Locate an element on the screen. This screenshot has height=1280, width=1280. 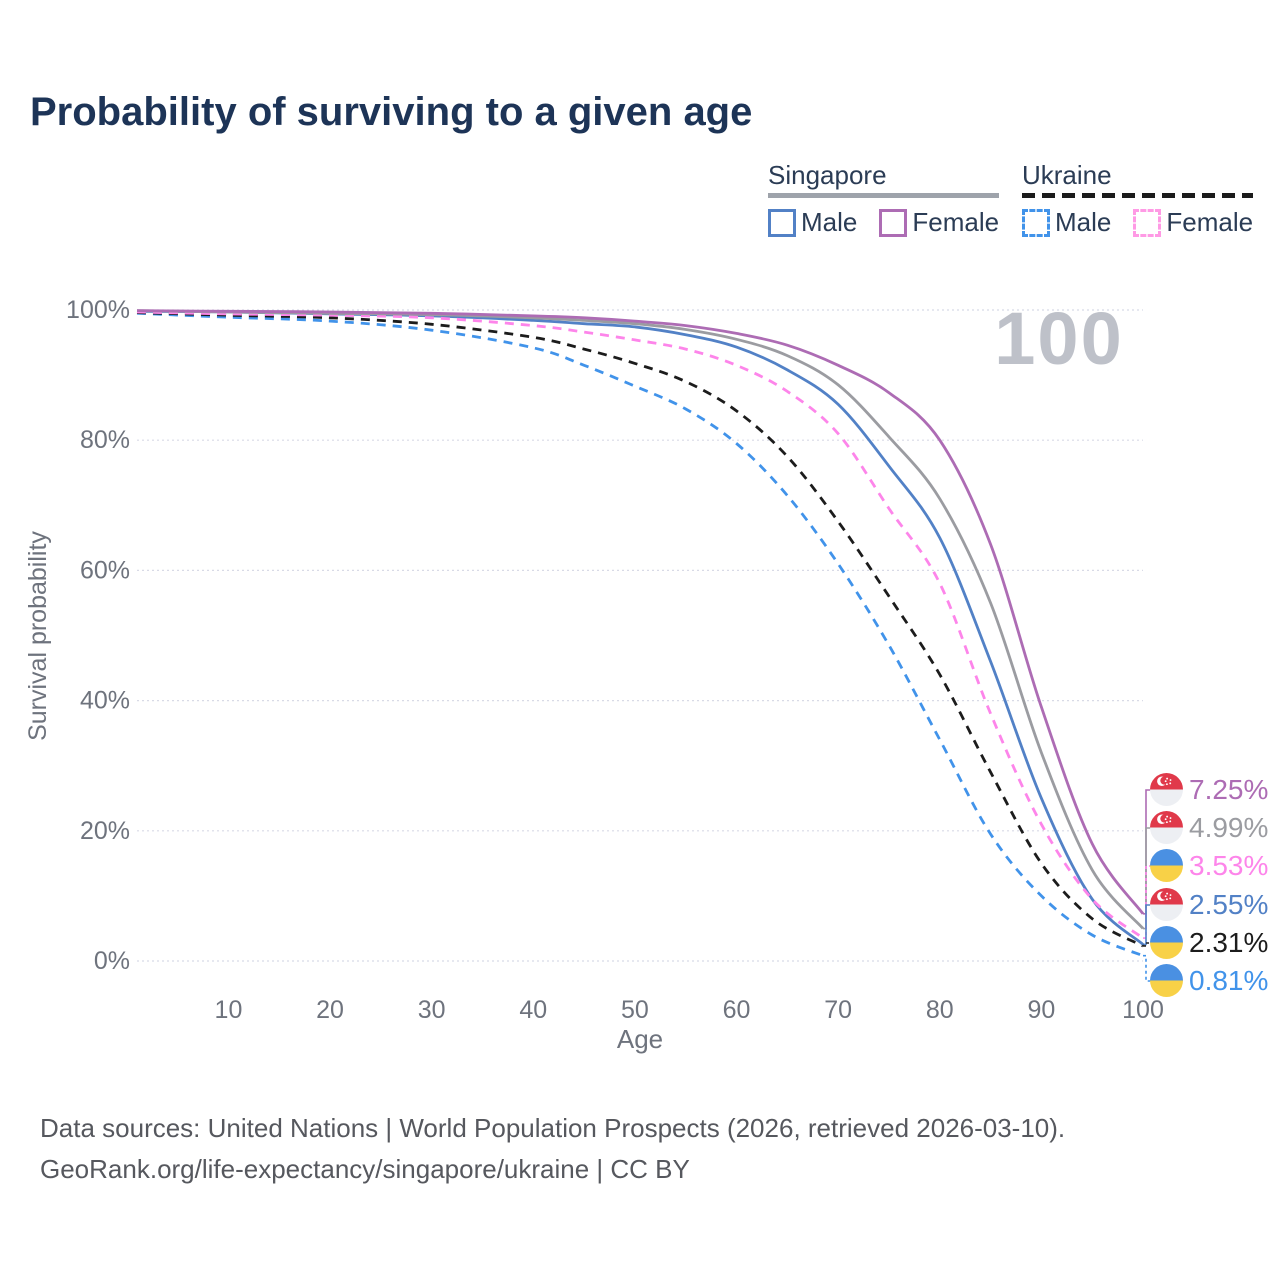
legend-item-ukraine-female: Female is located at coordinates (1193, 222).